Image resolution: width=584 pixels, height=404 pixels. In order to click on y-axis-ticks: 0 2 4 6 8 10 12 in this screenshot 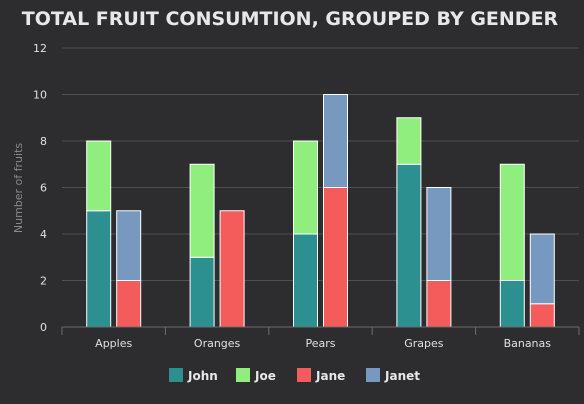, I will do `click(40, 188)`.